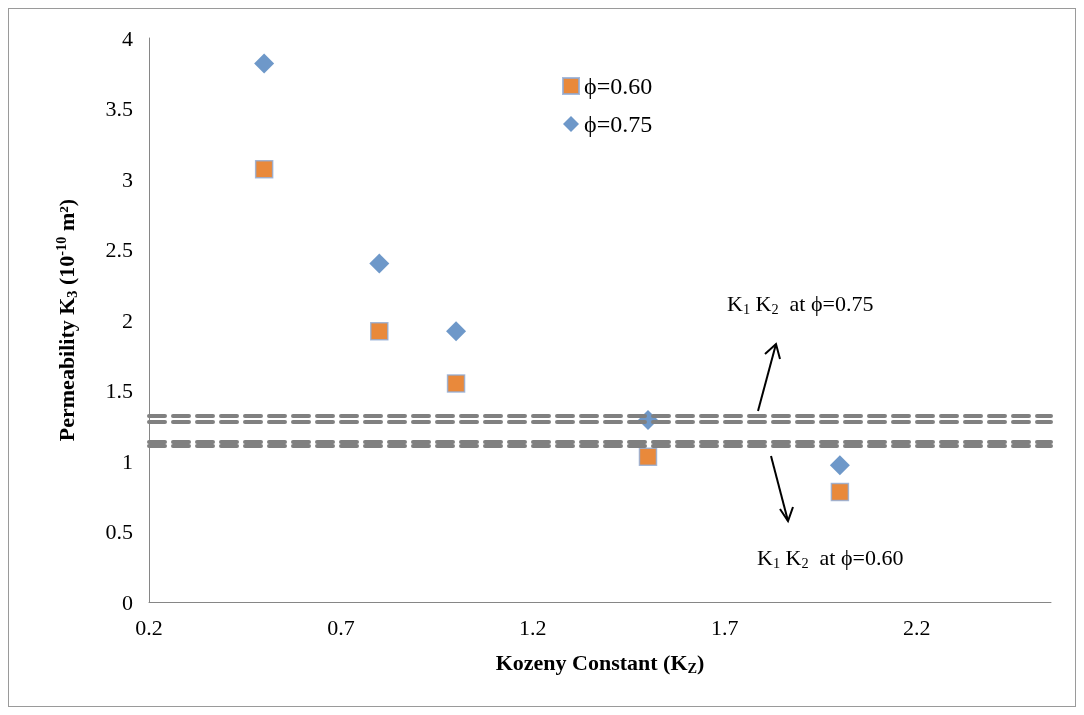 The height and width of the screenshot is (715, 1084). What do you see at coordinates (916, 627) in the screenshot?
I see `x-tick-label: 2.2` at bounding box center [916, 627].